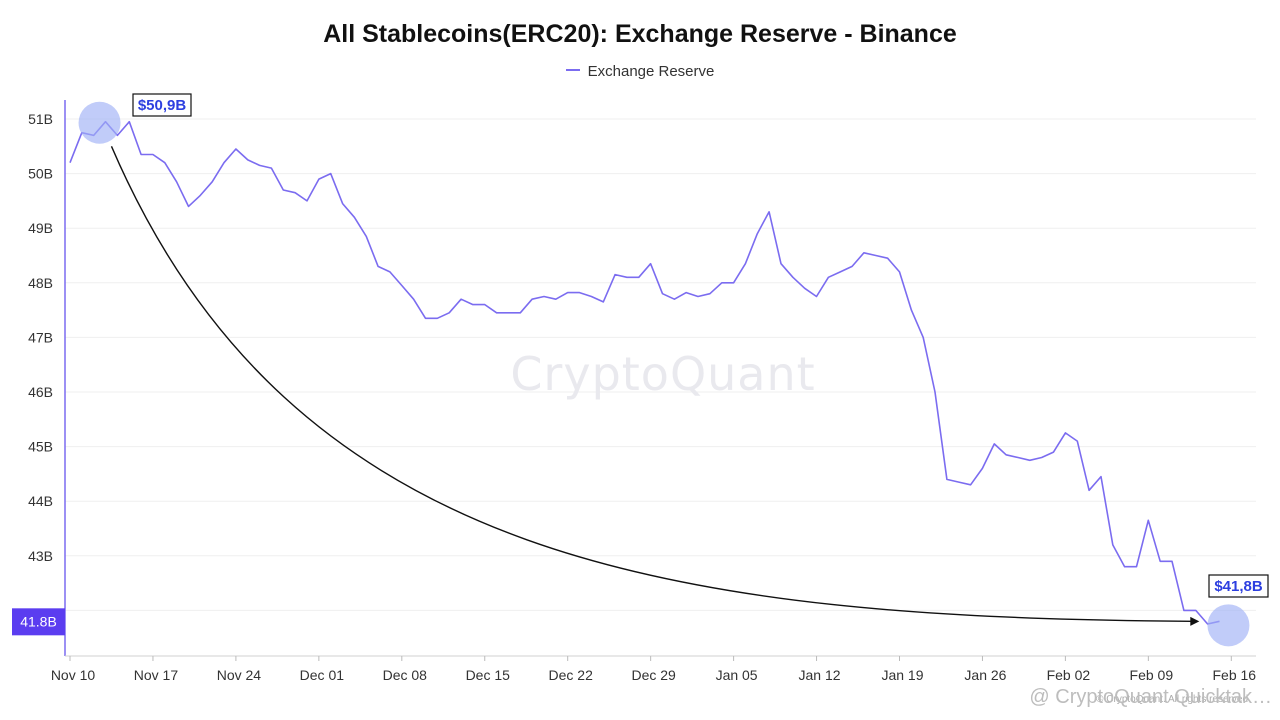  Describe the element at coordinates (902, 675) in the screenshot. I see `x-tick-label: Jan 19` at that location.